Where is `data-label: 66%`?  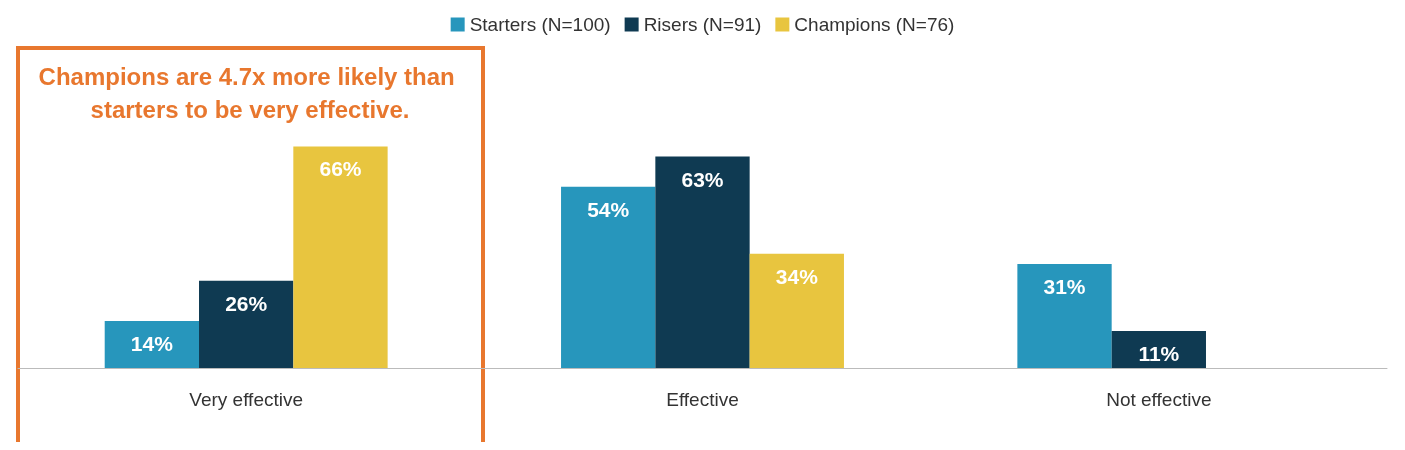
data-label: 66% is located at coordinates (340, 169).